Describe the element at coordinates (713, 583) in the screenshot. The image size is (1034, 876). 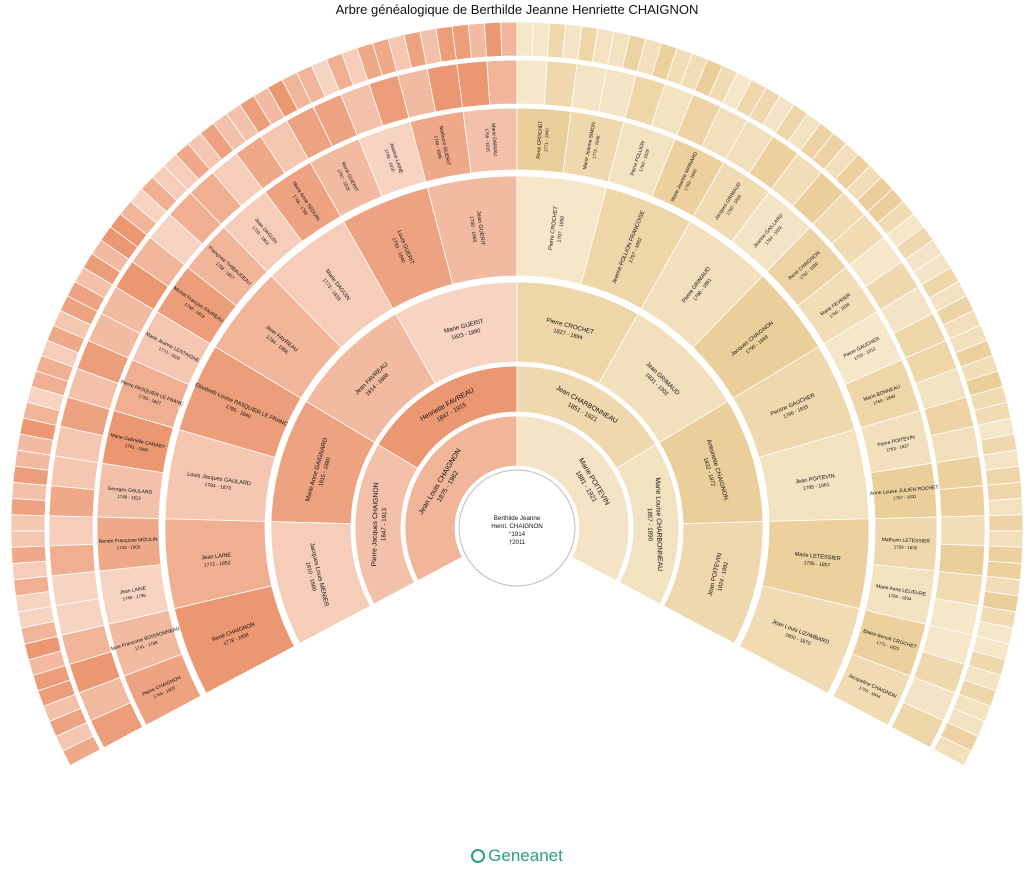
I see `ancestor-cell-g3` at that location.